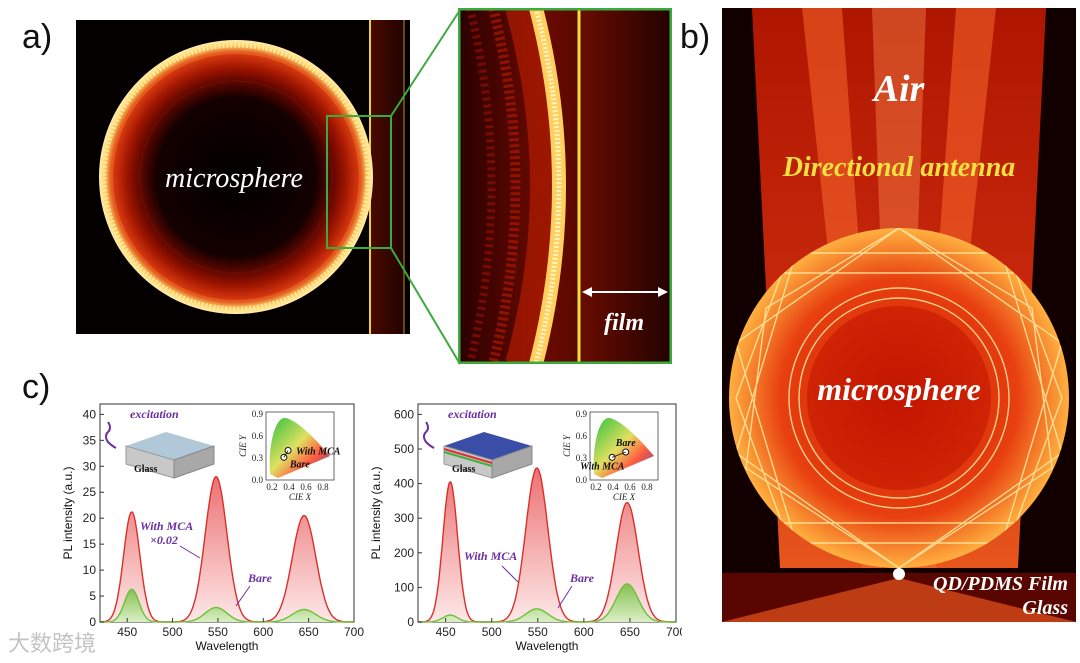 The height and width of the screenshot is (663, 1080). Describe the element at coordinates (899, 167) in the screenshot. I see `directional-antenna-label: Directional antenna` at that location.